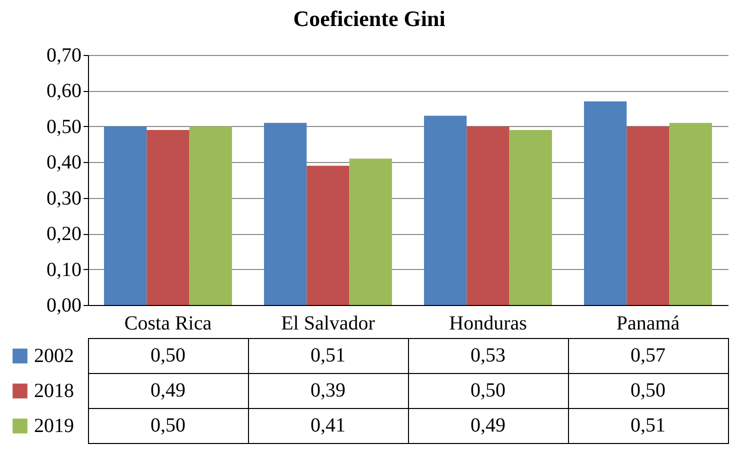 This screenshot has width=743, height=460. Describe the element at coordinates (328, 425) in the screenshot. I see `data-label: 0,41` at that location.